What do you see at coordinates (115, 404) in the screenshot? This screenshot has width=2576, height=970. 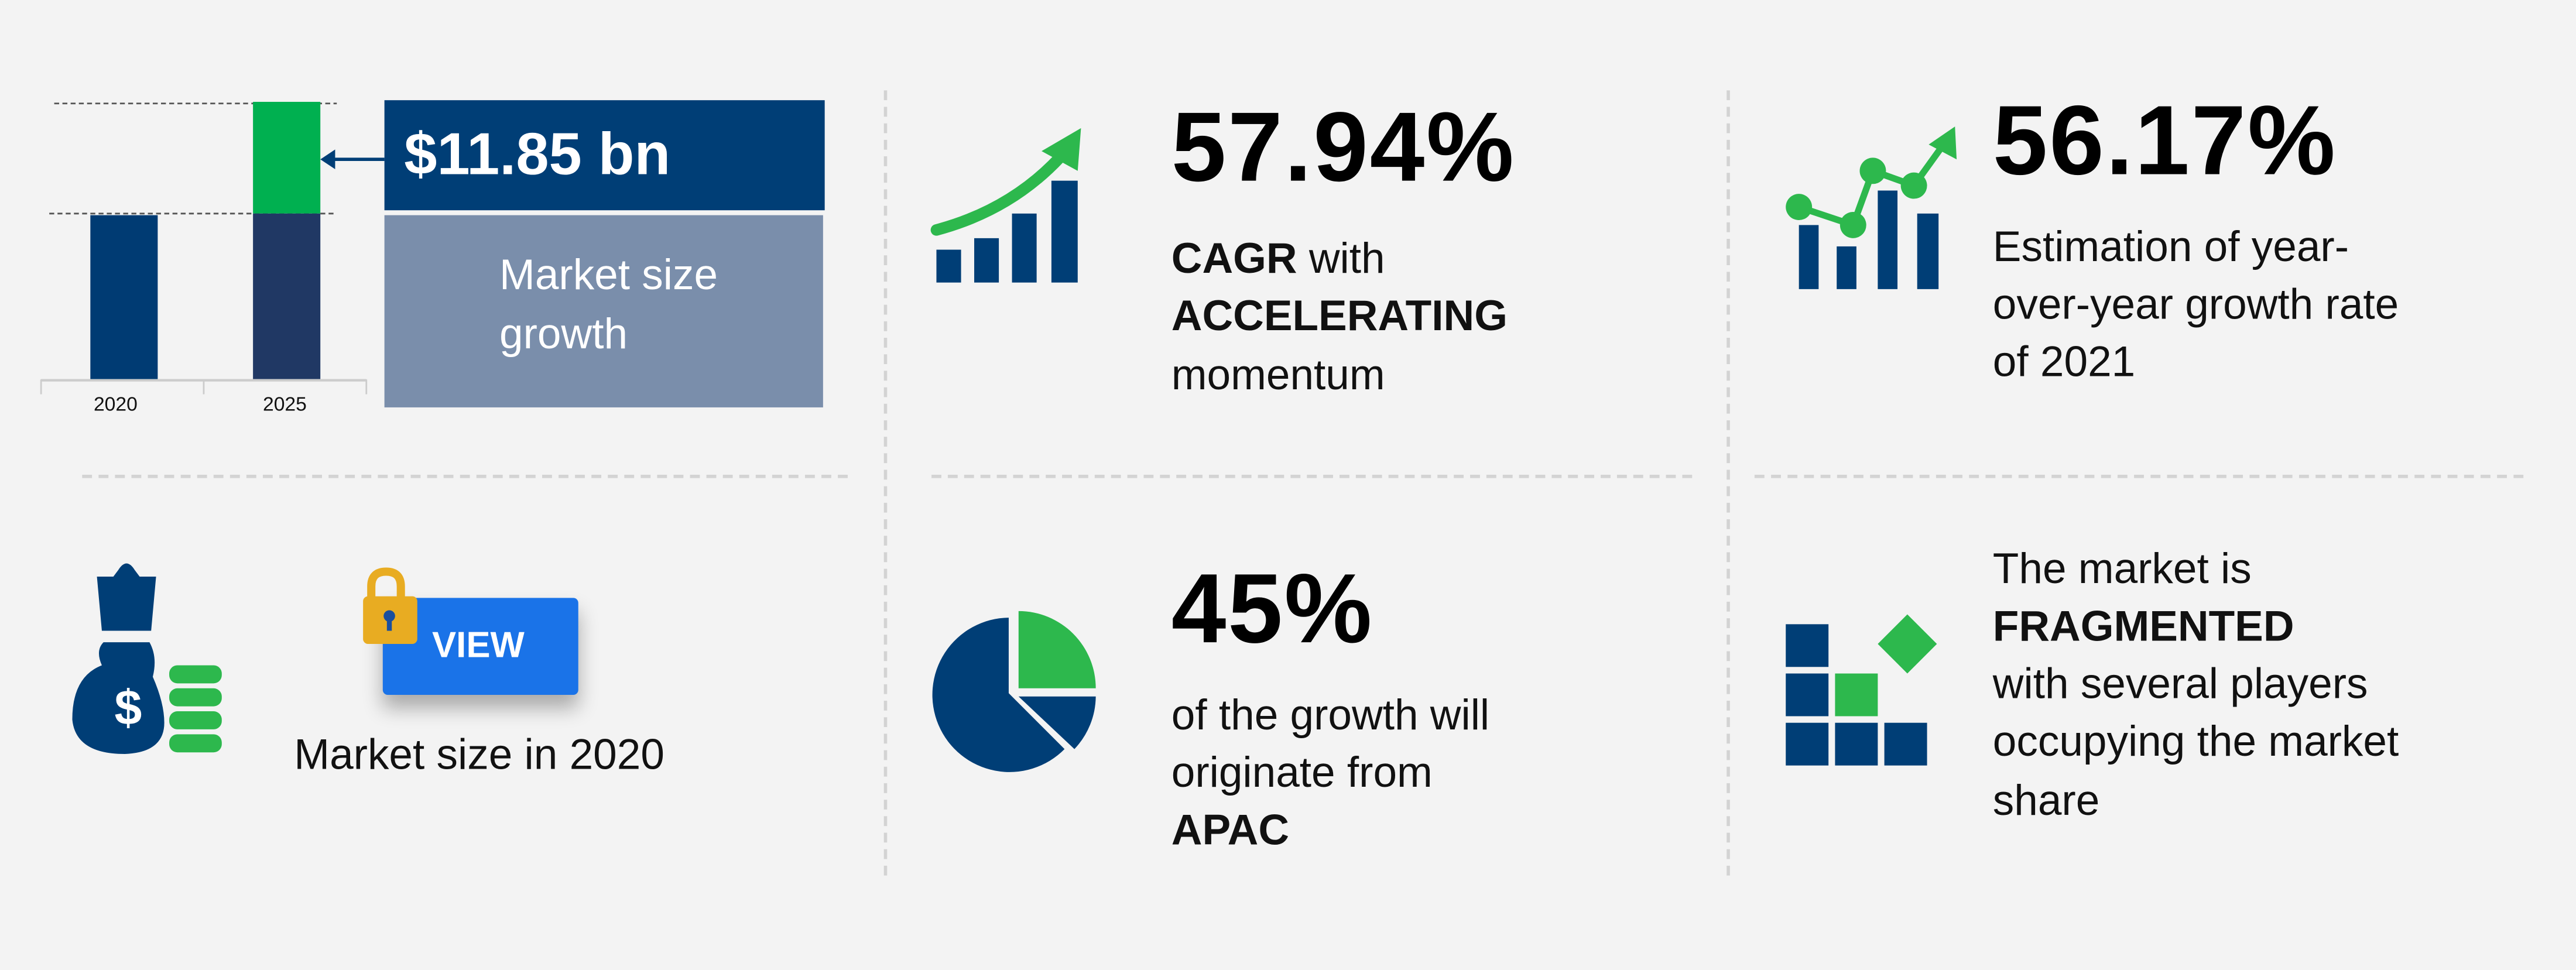 I see `axis-label-2020: 2020` at bounding box center [115, 404].